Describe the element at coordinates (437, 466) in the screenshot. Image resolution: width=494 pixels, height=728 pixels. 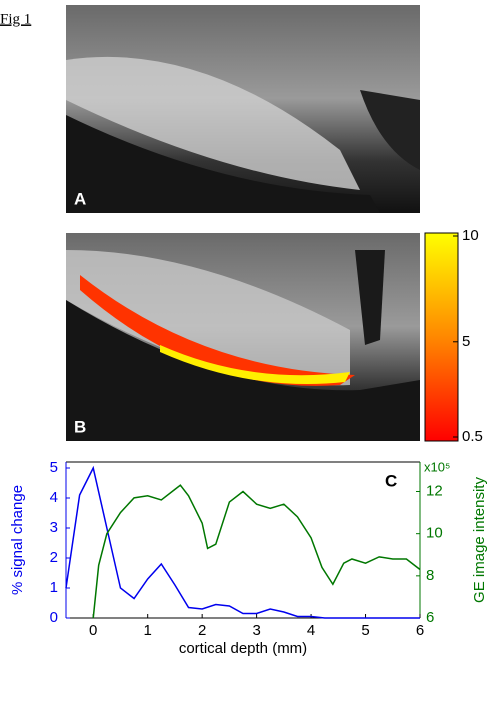
I see `y2-multiplier: x10⁵` at that location.